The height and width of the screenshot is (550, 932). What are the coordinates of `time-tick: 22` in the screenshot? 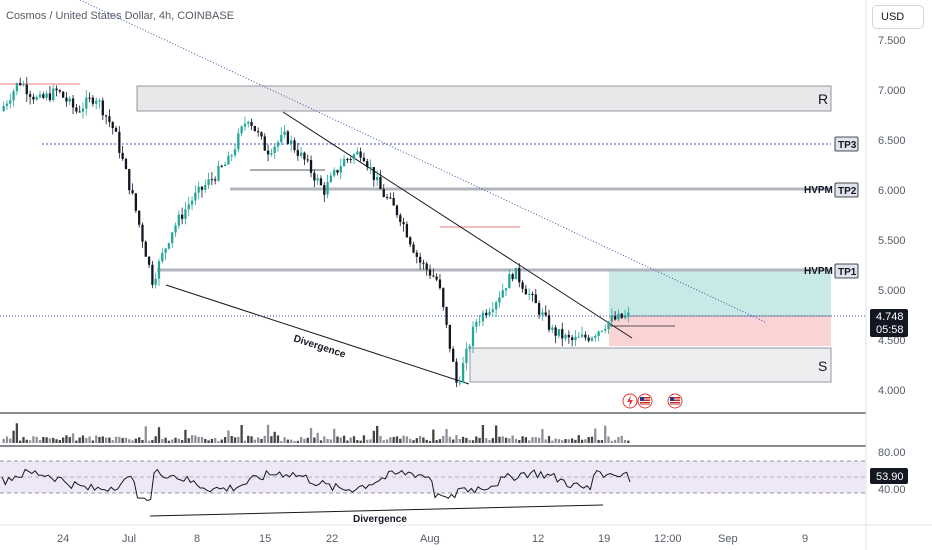 It's located at (332, 539).